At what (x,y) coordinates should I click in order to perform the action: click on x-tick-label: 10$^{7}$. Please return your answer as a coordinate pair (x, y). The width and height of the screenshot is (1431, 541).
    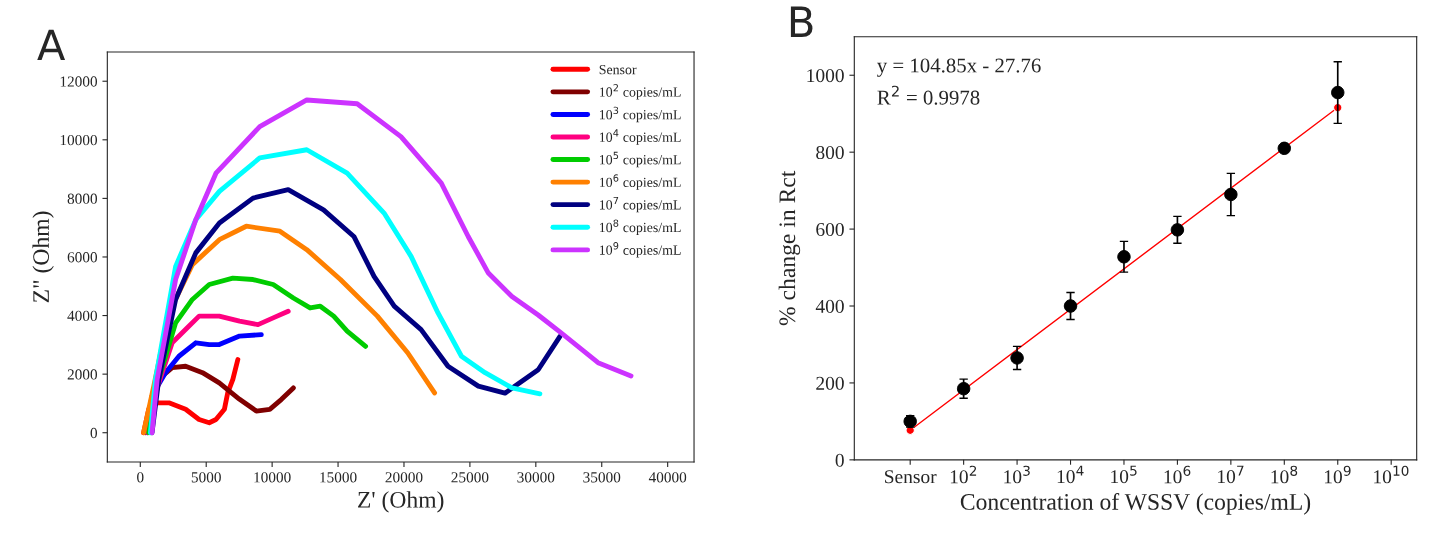
    Looking at the image, I should click on (1231, 474).